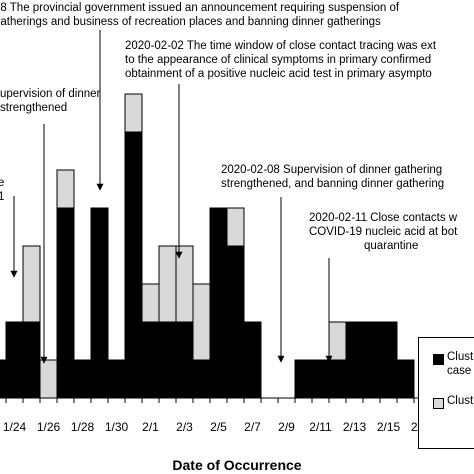  Describe the element at coordinates (446, 393) in the screenshot. I see `legend: Clust case Clust` at that location.